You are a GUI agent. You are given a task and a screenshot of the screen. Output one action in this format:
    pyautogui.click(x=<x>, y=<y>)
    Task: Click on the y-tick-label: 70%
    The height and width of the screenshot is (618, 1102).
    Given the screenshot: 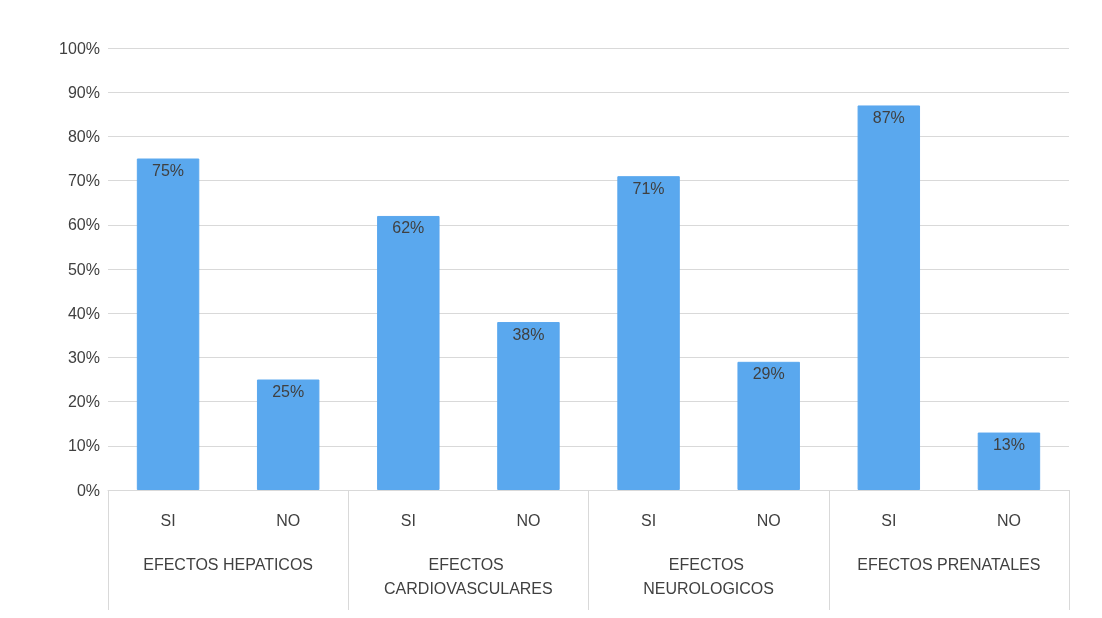 What is the action you would take?
    pyautogui.click(x=83, y=181)
    